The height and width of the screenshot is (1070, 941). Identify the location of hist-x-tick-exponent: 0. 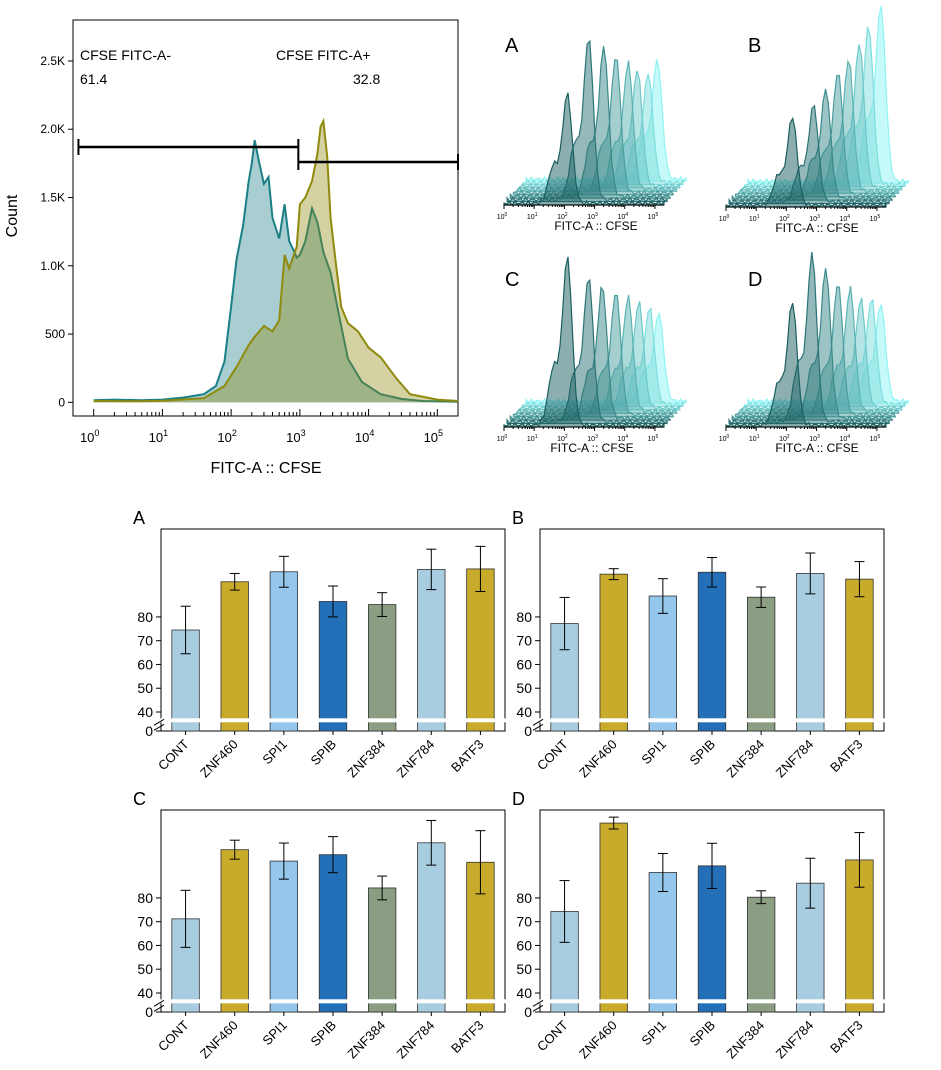
(96, 433).